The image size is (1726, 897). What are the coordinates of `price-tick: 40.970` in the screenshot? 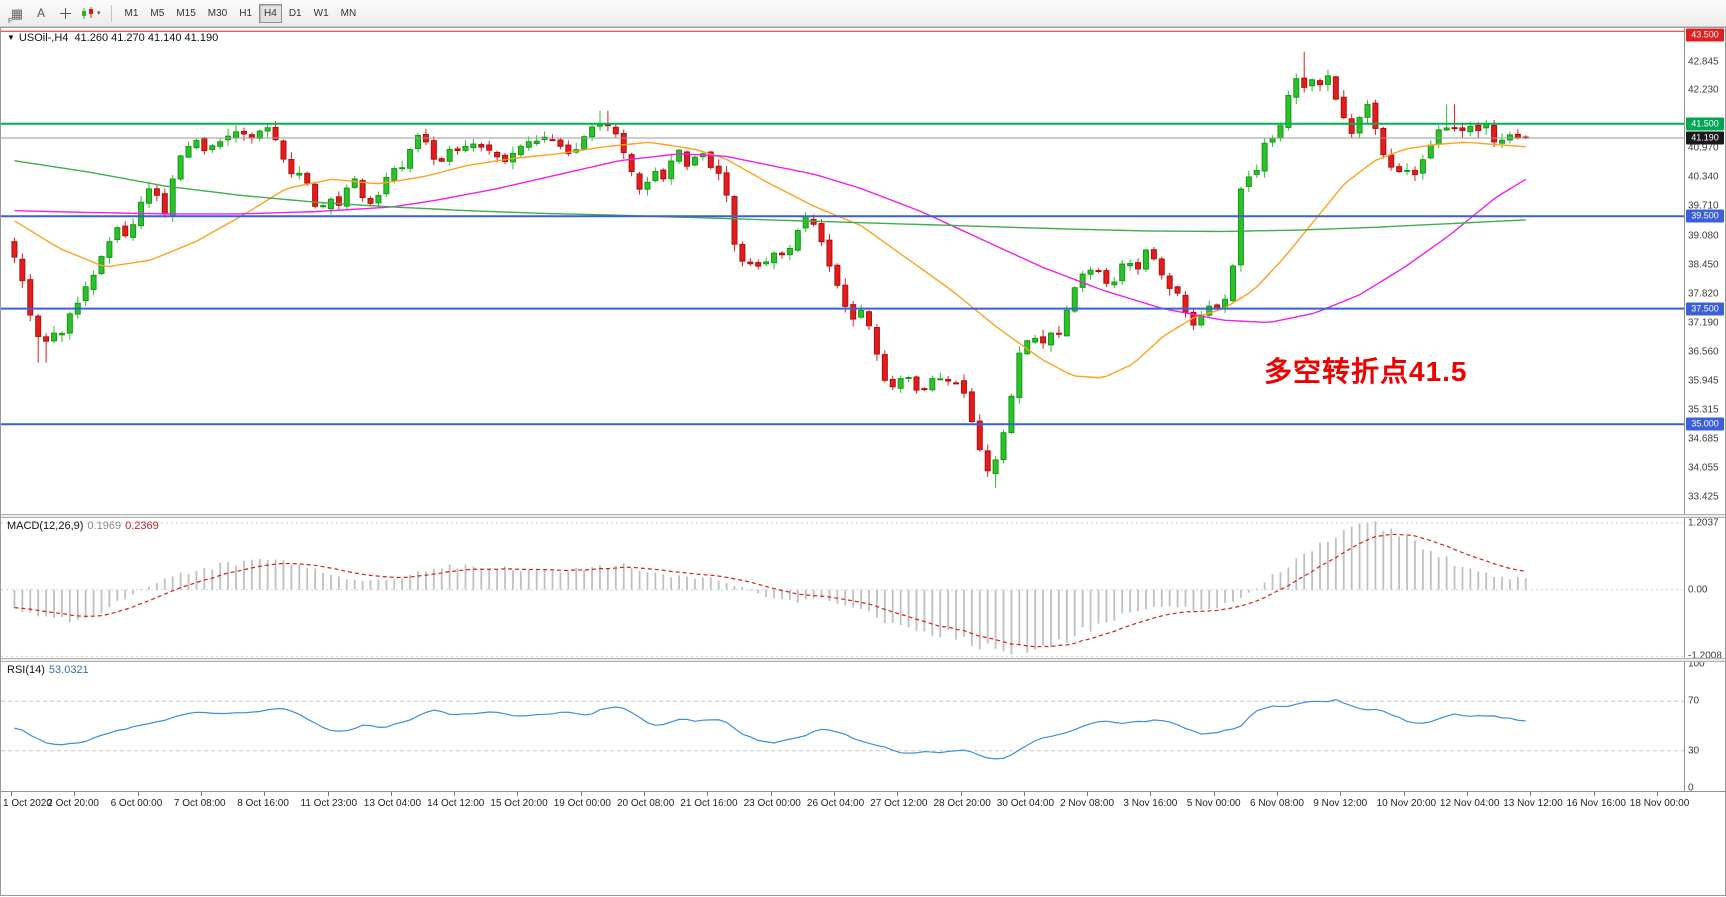 It's located at (1703, 148).